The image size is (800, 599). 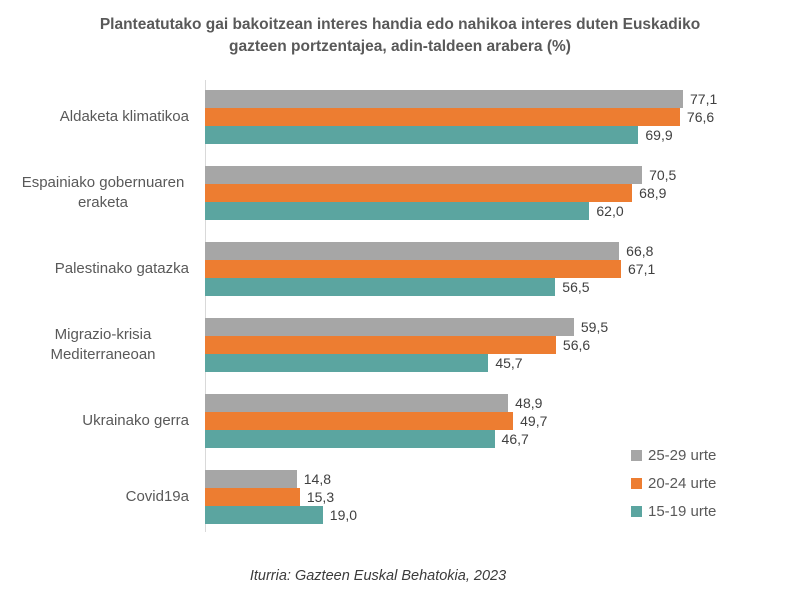 What do you see at coordinates (135, 420) in the screenshot?
I see `category-label: Ukrainako gerra` at bounding box center [135, 420].